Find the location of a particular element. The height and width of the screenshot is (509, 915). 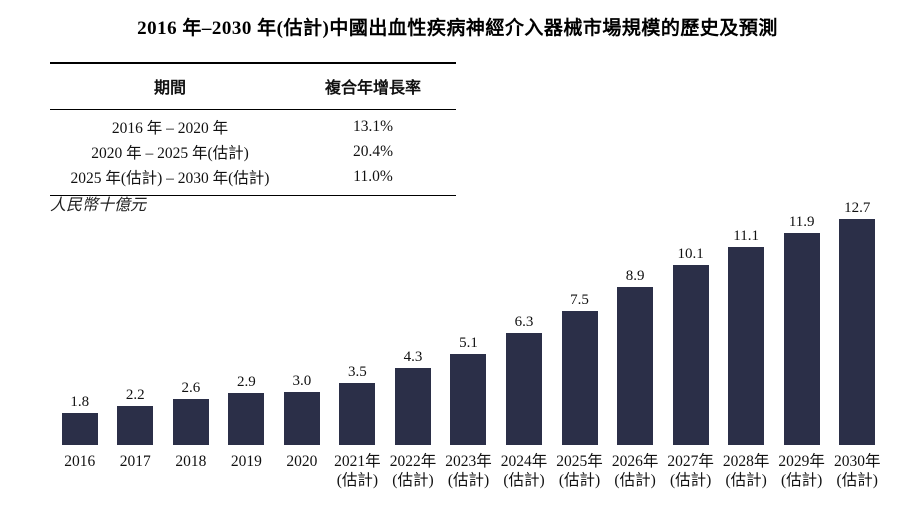

bar-group: 2.9 2019 is located at coordinates (247, 345).